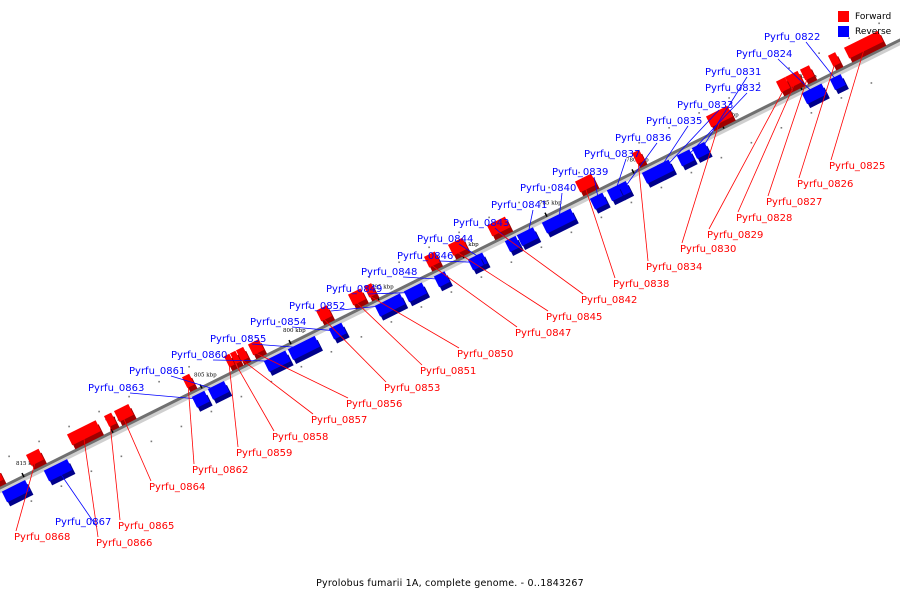  I want to click on gene-label-pyrfu_0831: Pyrfu_0831, so click(733, 72).